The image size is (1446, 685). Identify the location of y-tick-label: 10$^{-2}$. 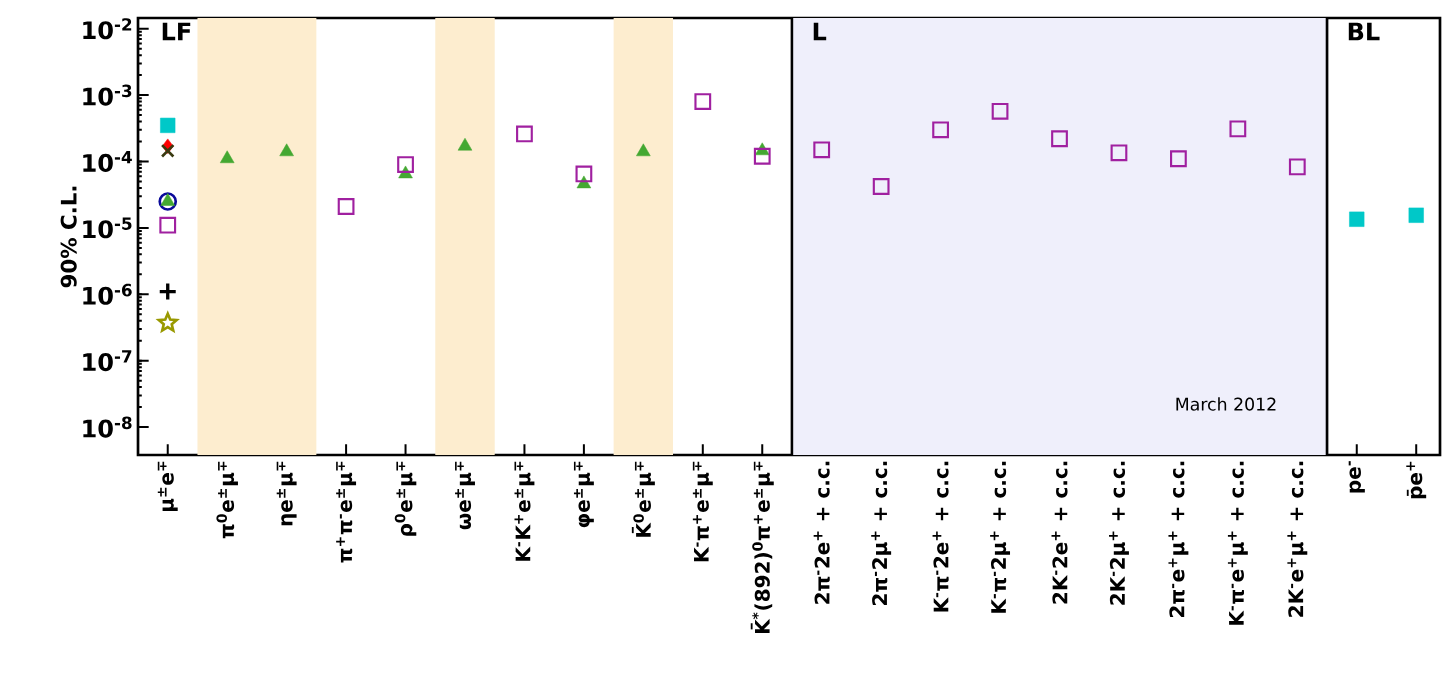
(107, 29).